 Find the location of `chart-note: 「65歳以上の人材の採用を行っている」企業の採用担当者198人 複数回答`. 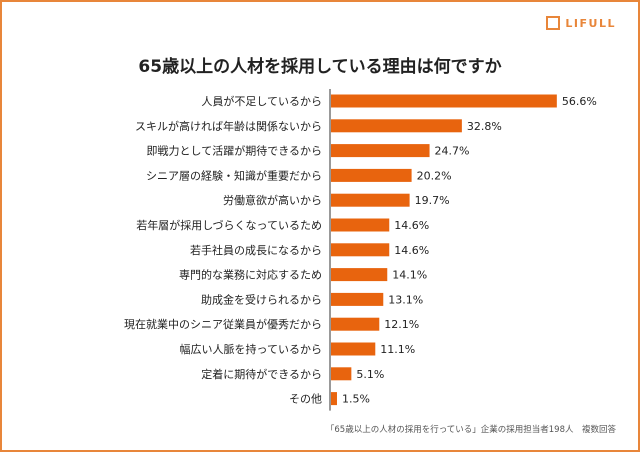

chart-note: 「65歳以上の人材の採用を行っている」企業の採用担当者198人 複数回答 is located at coordinates (470, 430).